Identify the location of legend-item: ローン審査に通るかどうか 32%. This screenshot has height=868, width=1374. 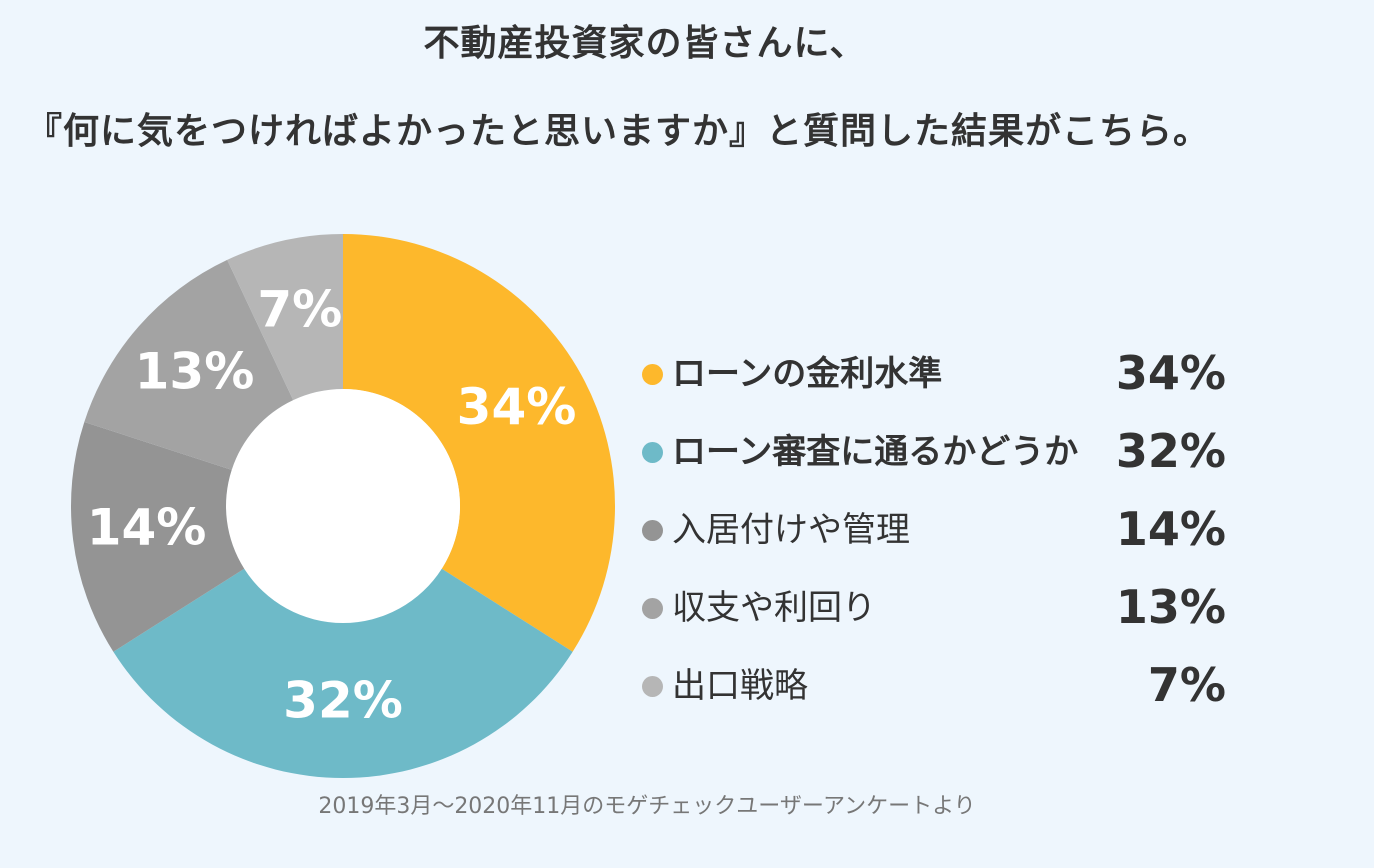
(935, 455).